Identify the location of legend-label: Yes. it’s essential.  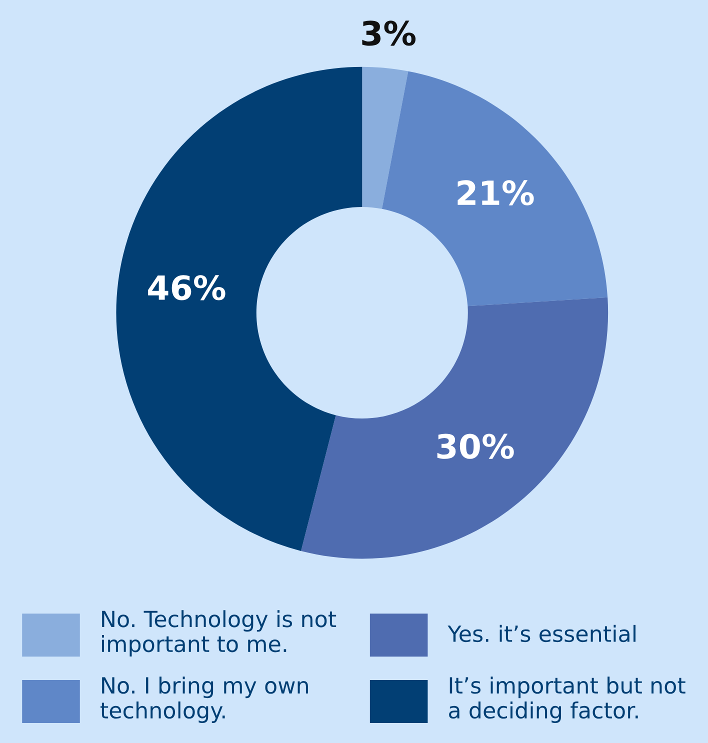
(542, 633).